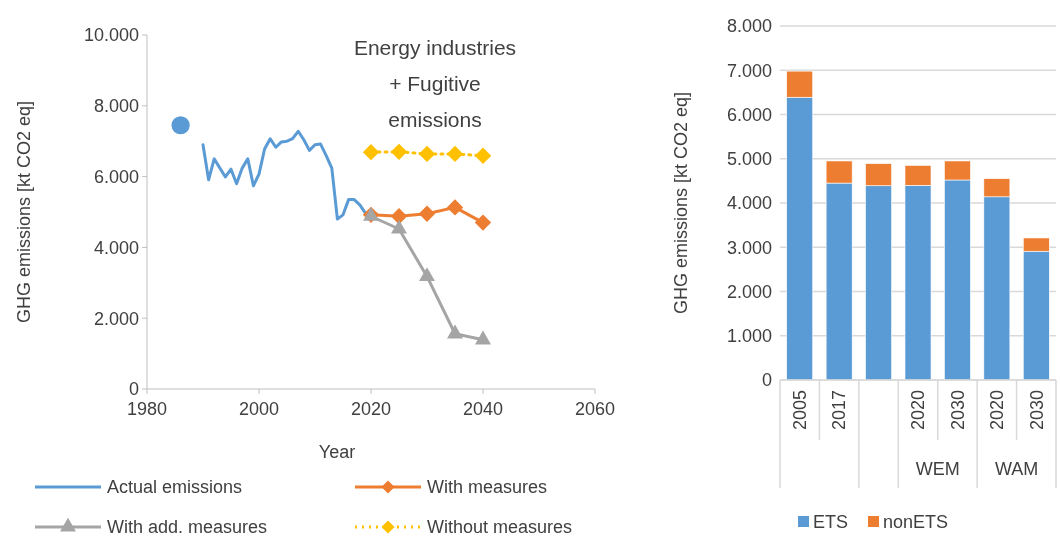 This screenshot has width=1060, height=536. Describe the element at coordinates (147, 409) in the screenshot. I see `x-tick-label: 1980` at that location.